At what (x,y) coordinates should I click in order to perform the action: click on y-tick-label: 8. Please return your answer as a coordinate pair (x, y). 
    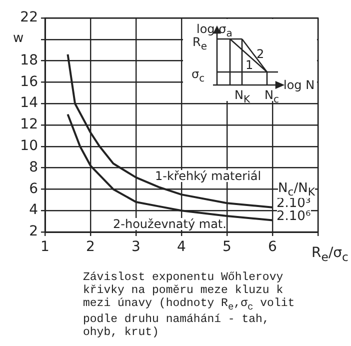
    Looking at the image, I should click on (33, 167).